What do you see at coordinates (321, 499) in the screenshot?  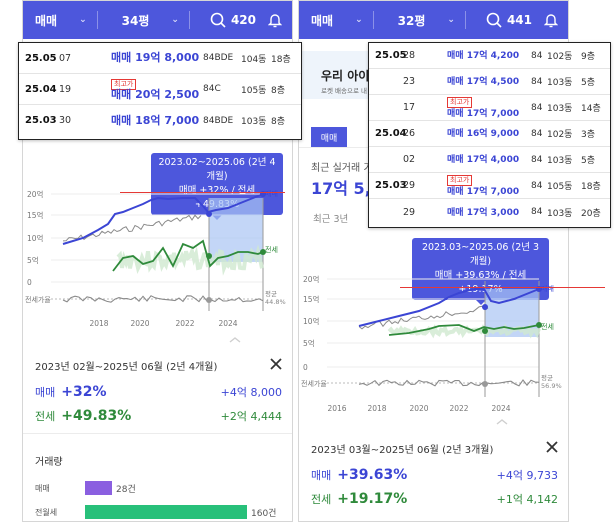 I see `right-rent-label: 전세` at bounding box center [321, 499].